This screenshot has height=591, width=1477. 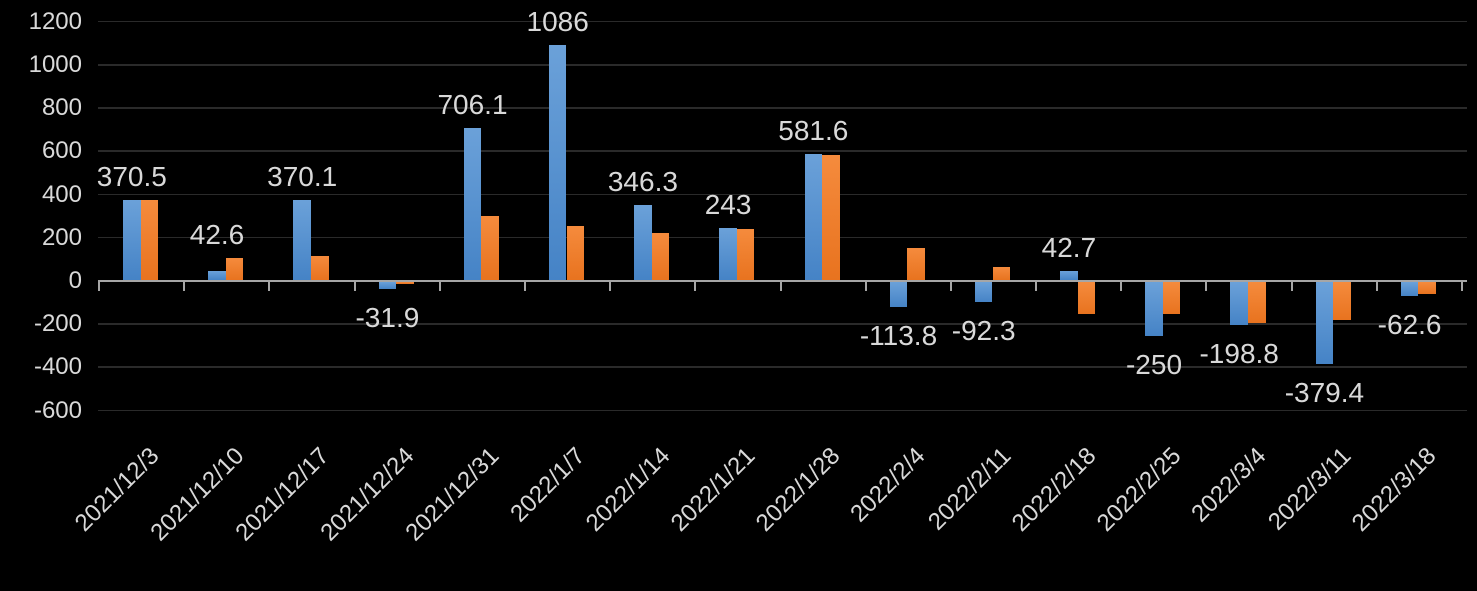 What do you see at coordinates (302, 177) in the screenshot?
I see `data-label: 370.1` at bounding box center [302, 177].